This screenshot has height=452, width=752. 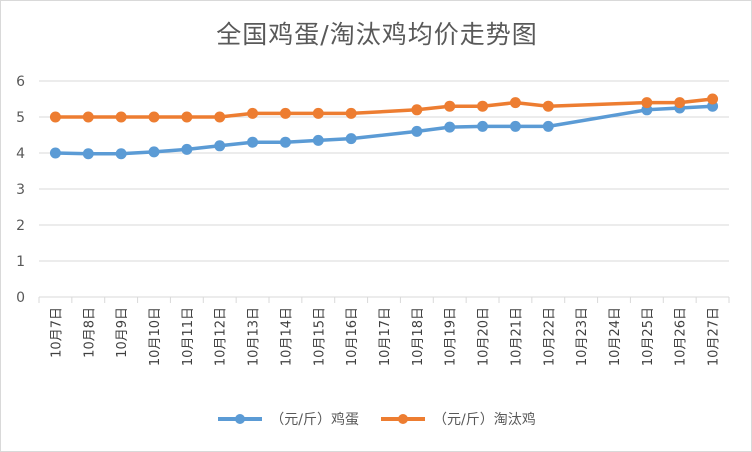 I want to click on legend-label-hen: （元/斤）淘汰鸡, so click(x=484, y=420).